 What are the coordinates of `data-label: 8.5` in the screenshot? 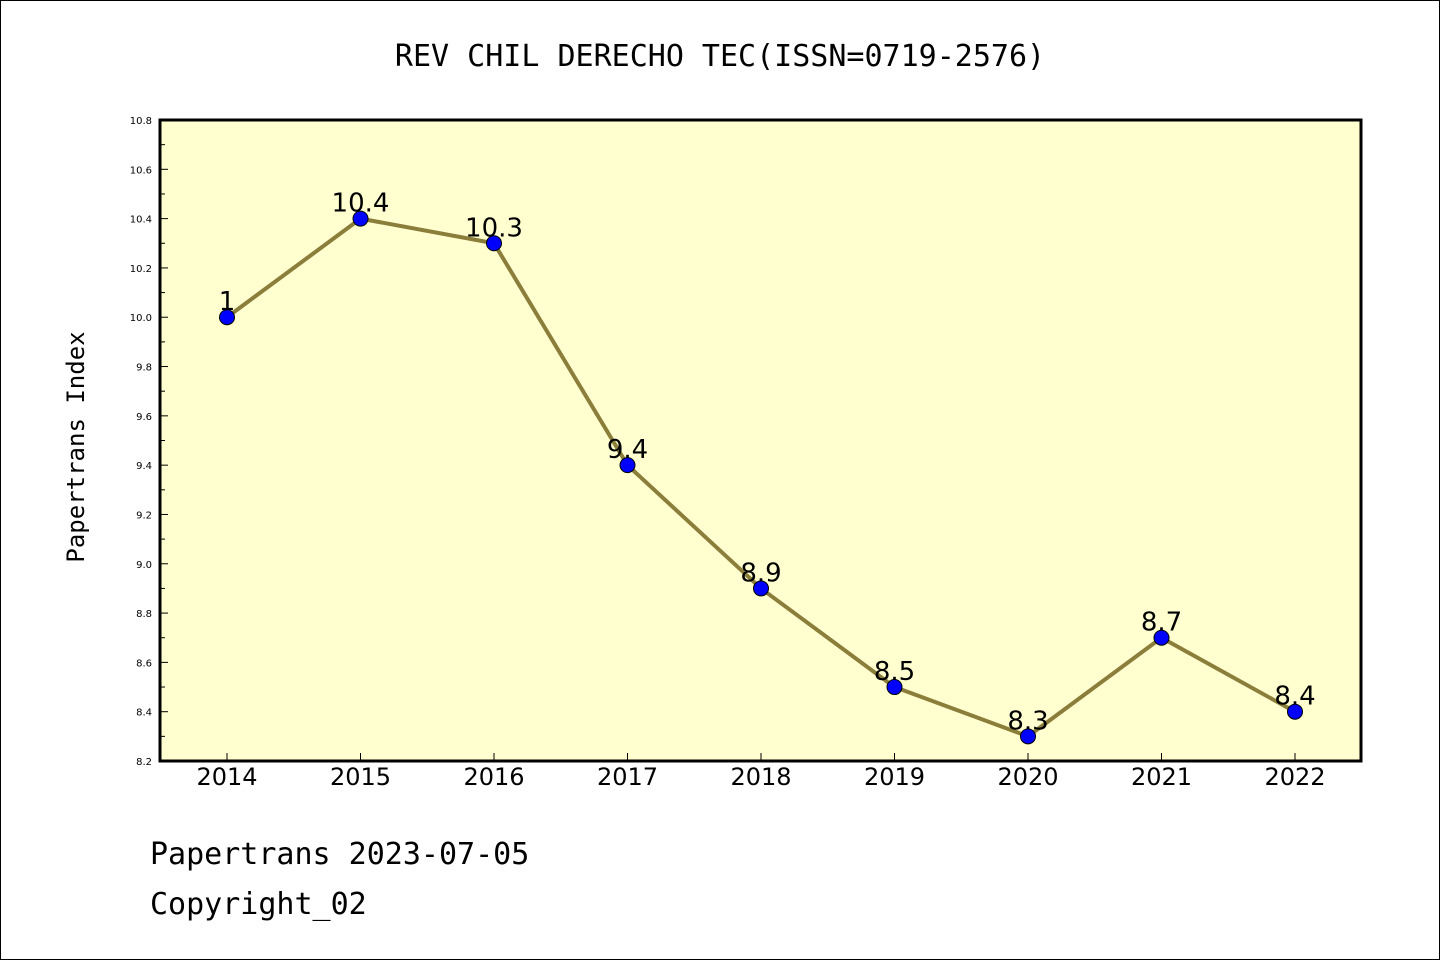 It's located at (894, 672).